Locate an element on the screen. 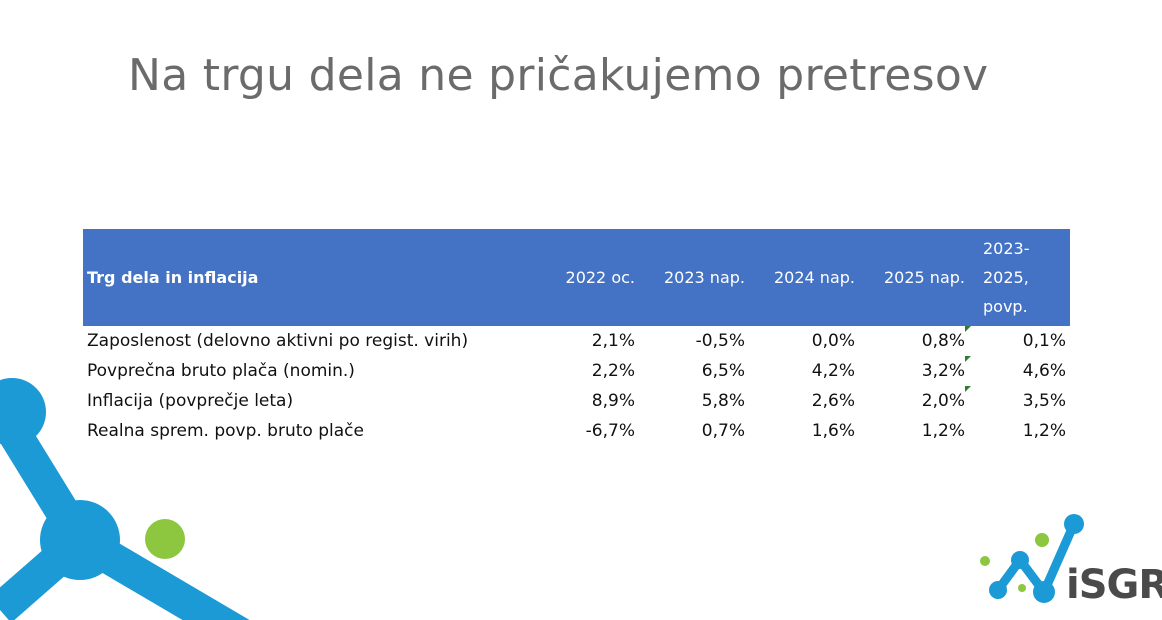  row-label: Realna sprem. povp. bruto plače is located at coordinates (225, 431).